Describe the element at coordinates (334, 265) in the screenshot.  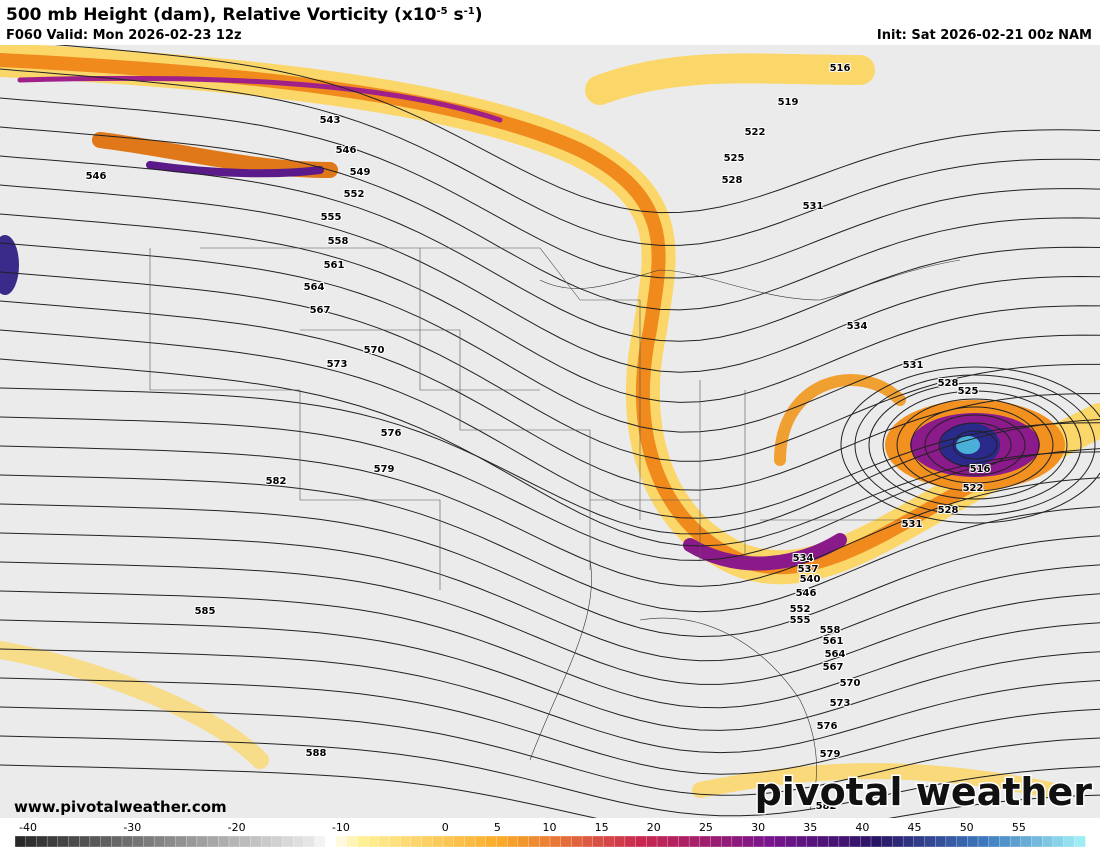
I see `contour-label: 561` at that location.